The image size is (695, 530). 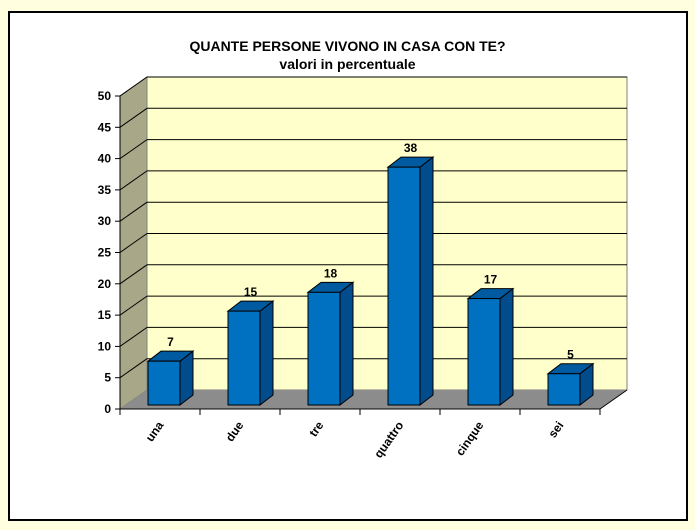 What do you see at coordinates (564, 389) in the screenshot?
I see `bar-sei` at bounding box center [564, 389].